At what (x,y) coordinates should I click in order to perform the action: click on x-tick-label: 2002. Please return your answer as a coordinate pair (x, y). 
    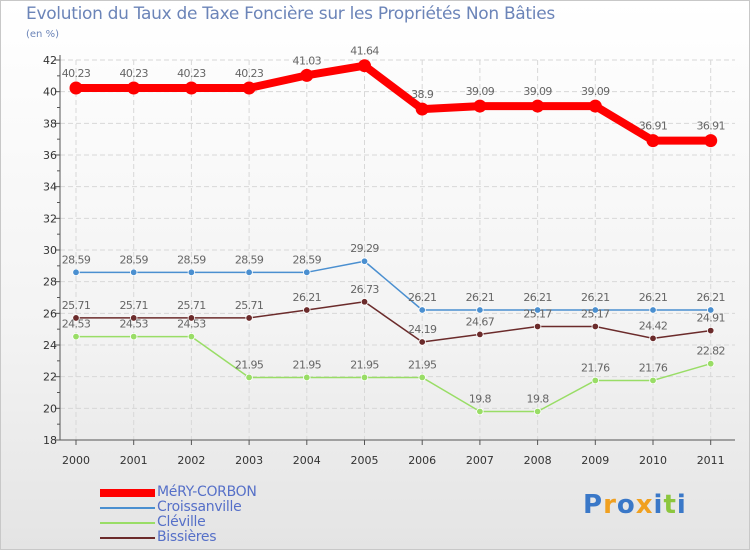
    Looking at the image, I should click on (191, 460).